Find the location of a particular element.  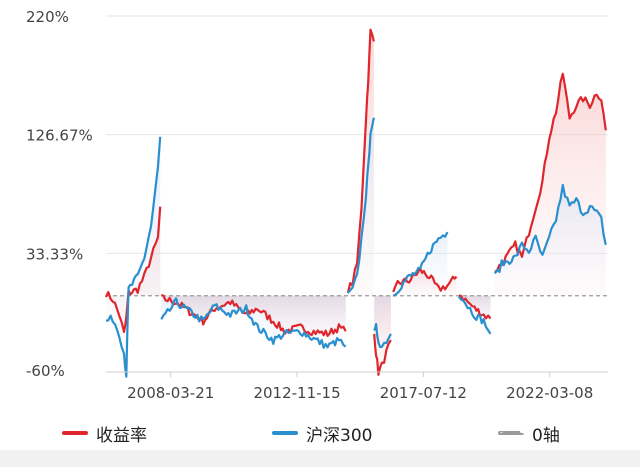

y-tick-label: 220% is located at coordinates (47, 17).